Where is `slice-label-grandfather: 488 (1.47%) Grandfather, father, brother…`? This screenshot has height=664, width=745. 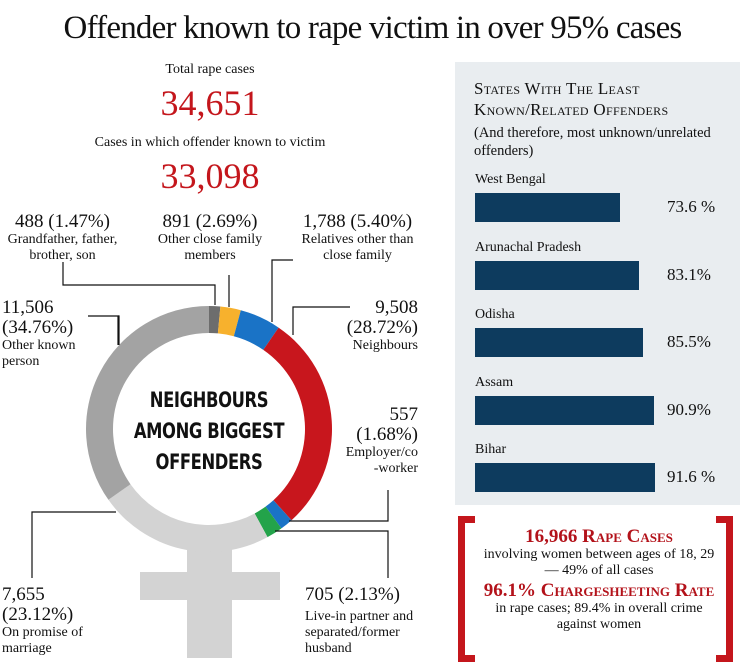
slice-label-grandfather: 488 (1.47%) Grandfather, father, brother… is located at coordinates (62, 237).